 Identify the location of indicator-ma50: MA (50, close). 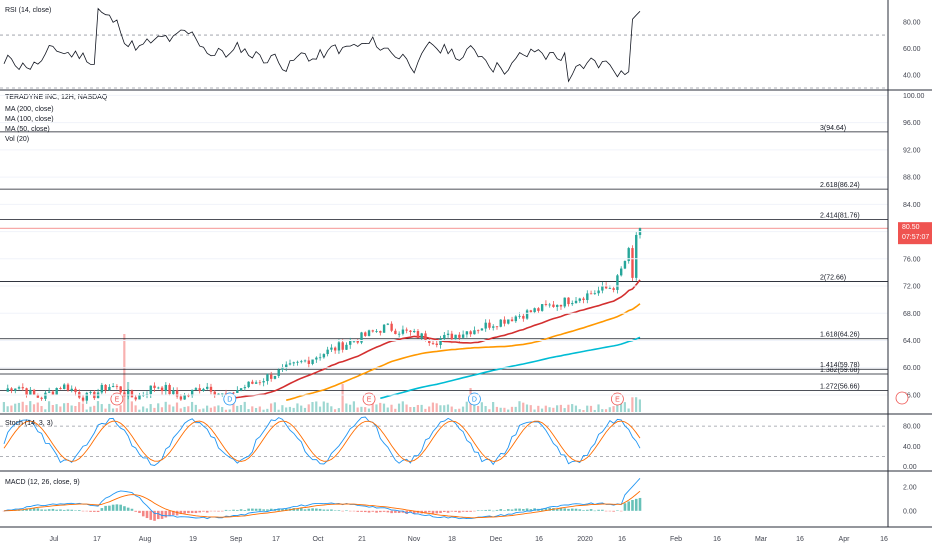
(27, 129).